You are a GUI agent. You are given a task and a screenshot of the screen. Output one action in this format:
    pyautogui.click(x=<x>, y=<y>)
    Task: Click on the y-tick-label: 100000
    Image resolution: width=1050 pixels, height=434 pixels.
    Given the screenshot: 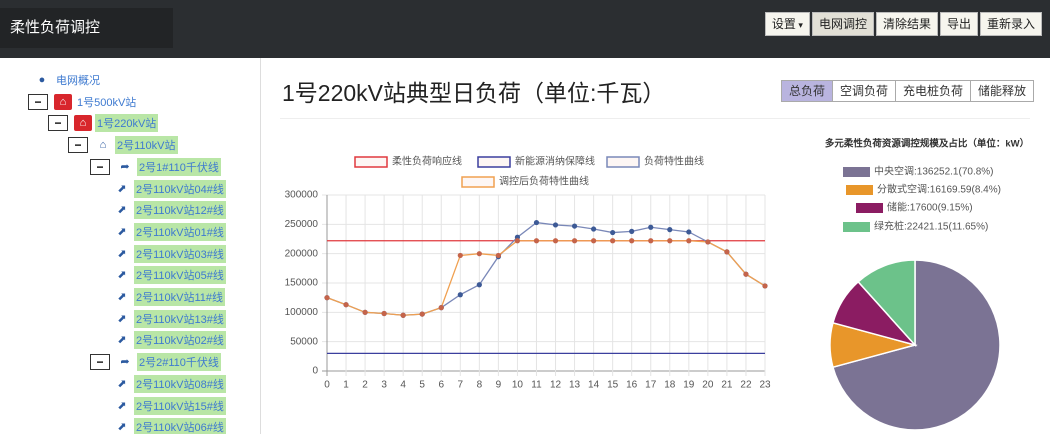 What is the action you would take?
    pyautogui.click(x=302, y=312)
    